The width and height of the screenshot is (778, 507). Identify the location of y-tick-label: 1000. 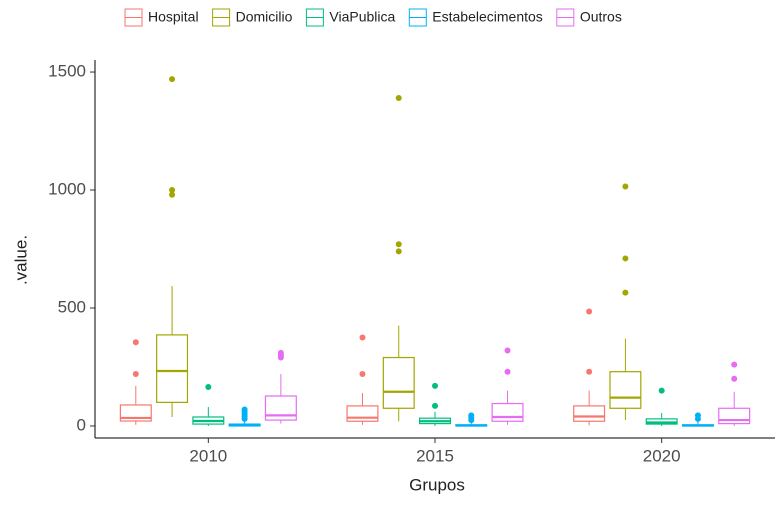
(67, 188).